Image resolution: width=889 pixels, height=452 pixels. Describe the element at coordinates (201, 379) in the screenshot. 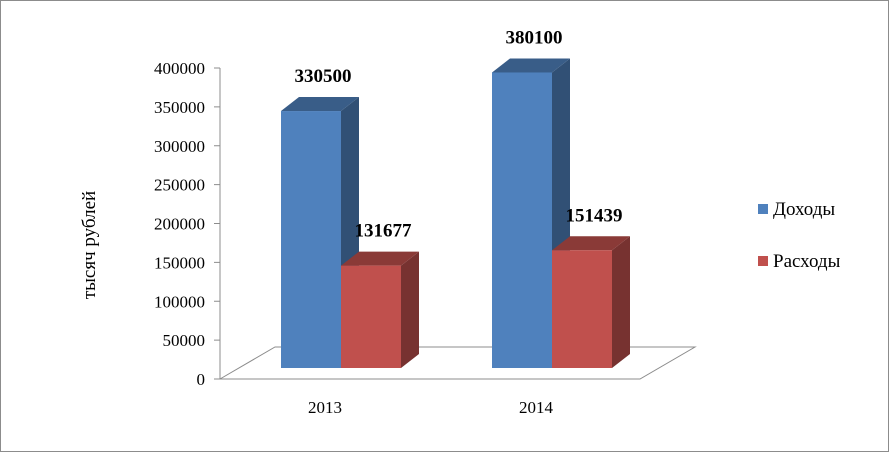

I see `y-tick-label: 0` at that location.